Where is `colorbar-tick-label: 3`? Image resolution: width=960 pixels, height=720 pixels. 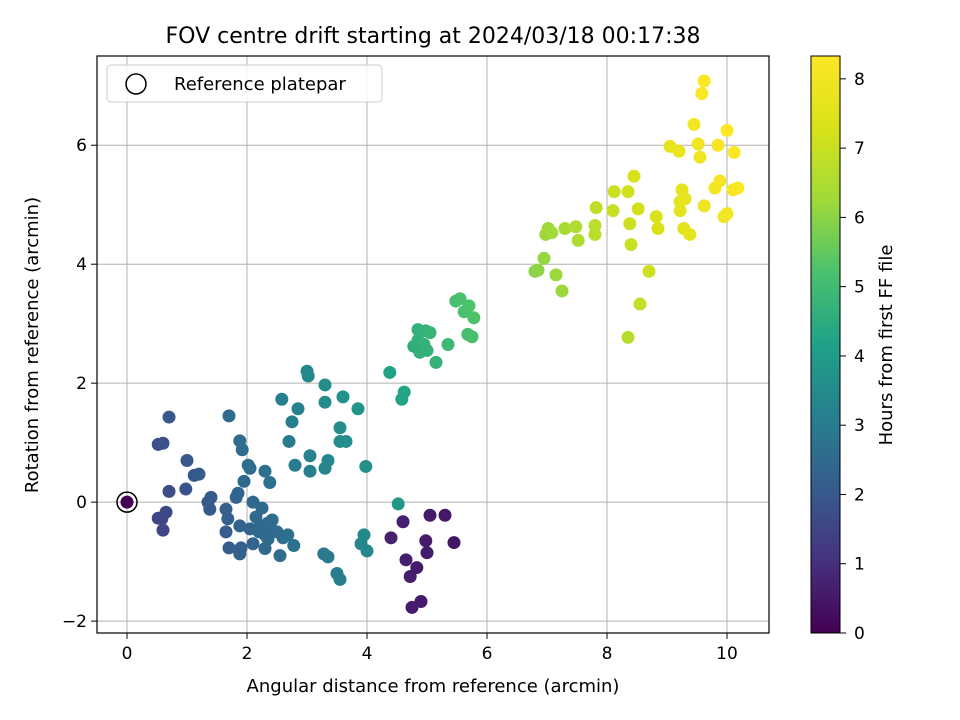
colorbar-tick-label: 3 is located at coordinates (859, 426).